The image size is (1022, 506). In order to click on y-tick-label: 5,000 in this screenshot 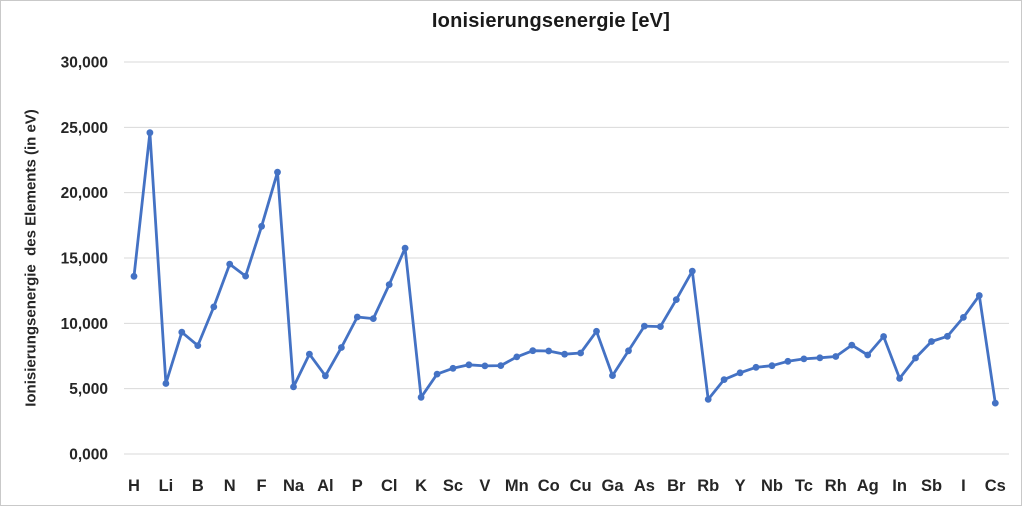, I will do `click(88, 389)`.